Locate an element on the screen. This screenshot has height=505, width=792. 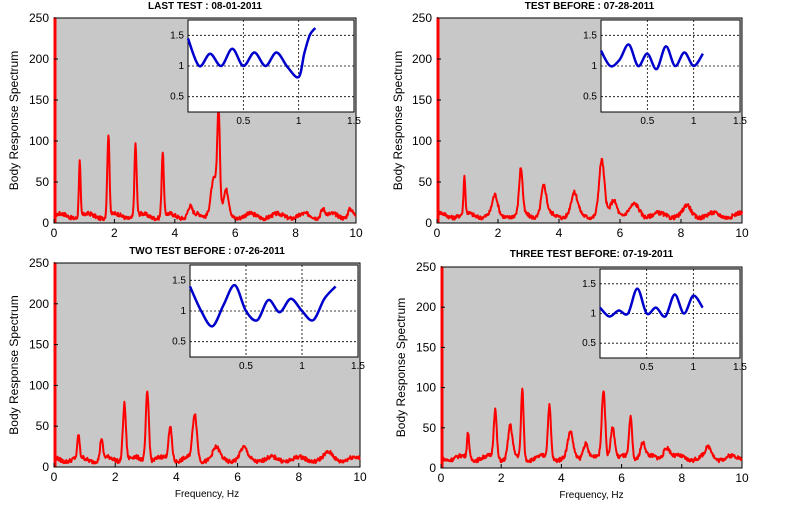
panel-title: LAST TEST : 08-01-2011 is located at coordinates (205, 6).